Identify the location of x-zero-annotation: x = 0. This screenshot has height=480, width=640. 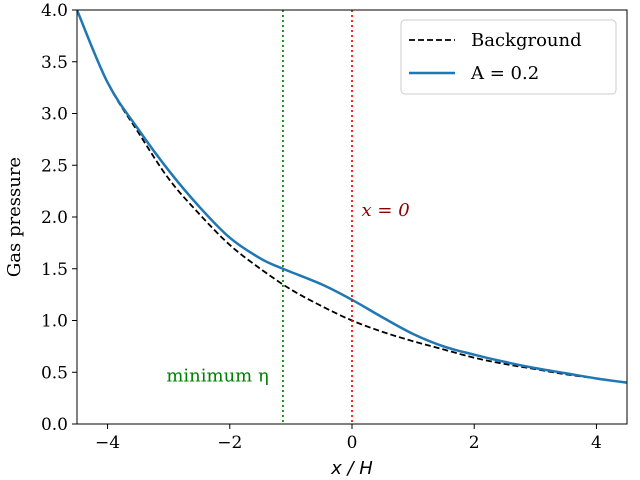
(386, 210).